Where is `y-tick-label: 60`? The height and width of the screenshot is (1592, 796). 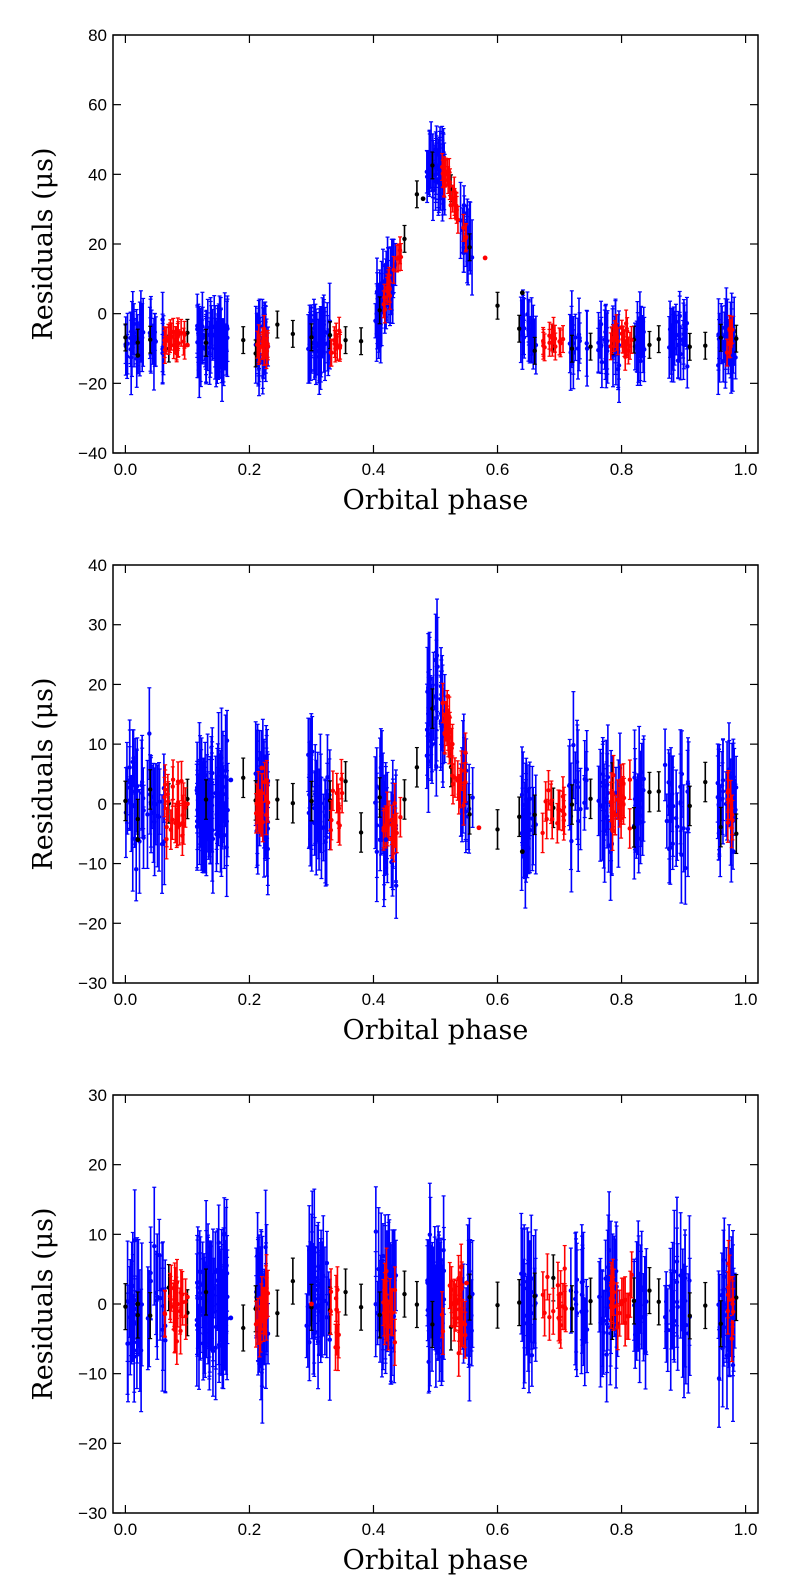
y-tick-label: 60 is located at coordinates (97, 105).